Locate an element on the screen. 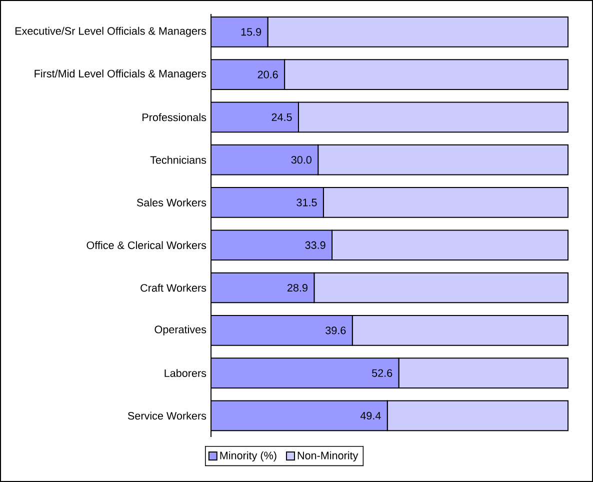 This screenshot has width=593, height=482. data-label: 31.5 is located at coordinates (306, 202).